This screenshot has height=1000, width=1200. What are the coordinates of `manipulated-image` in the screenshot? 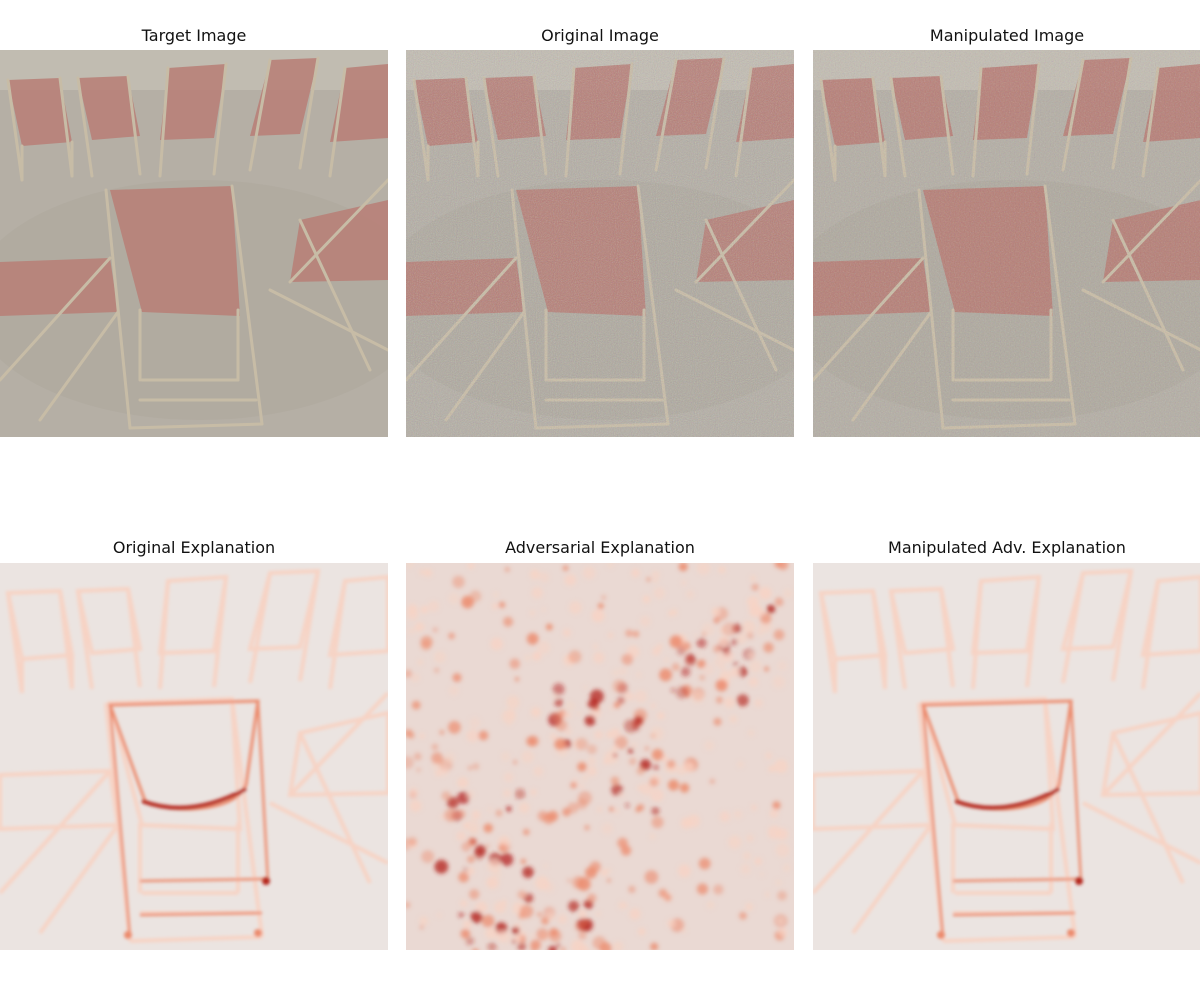 It's located at (1006, 243).